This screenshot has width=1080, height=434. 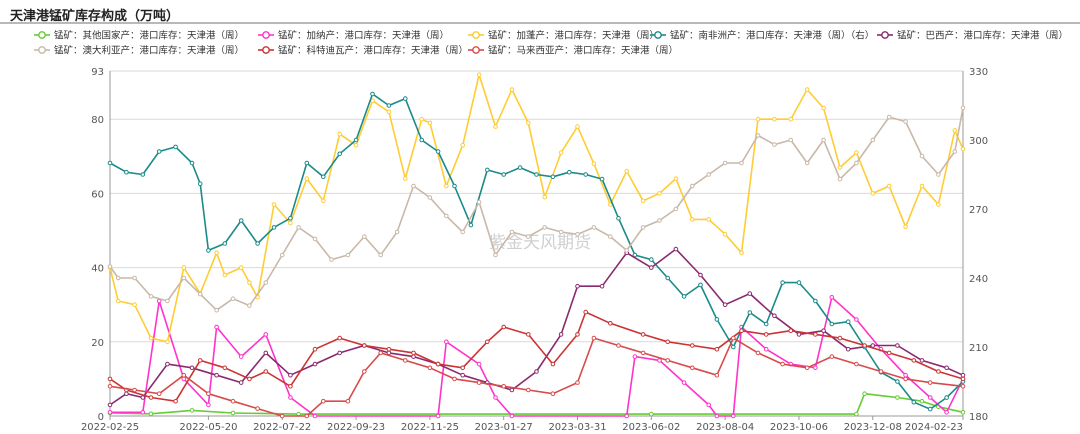 What do you see at coordinates (110, 427) in the screenshot?
I see `x-tick-label: 2022-02-25` at bounding box center [110, 427].